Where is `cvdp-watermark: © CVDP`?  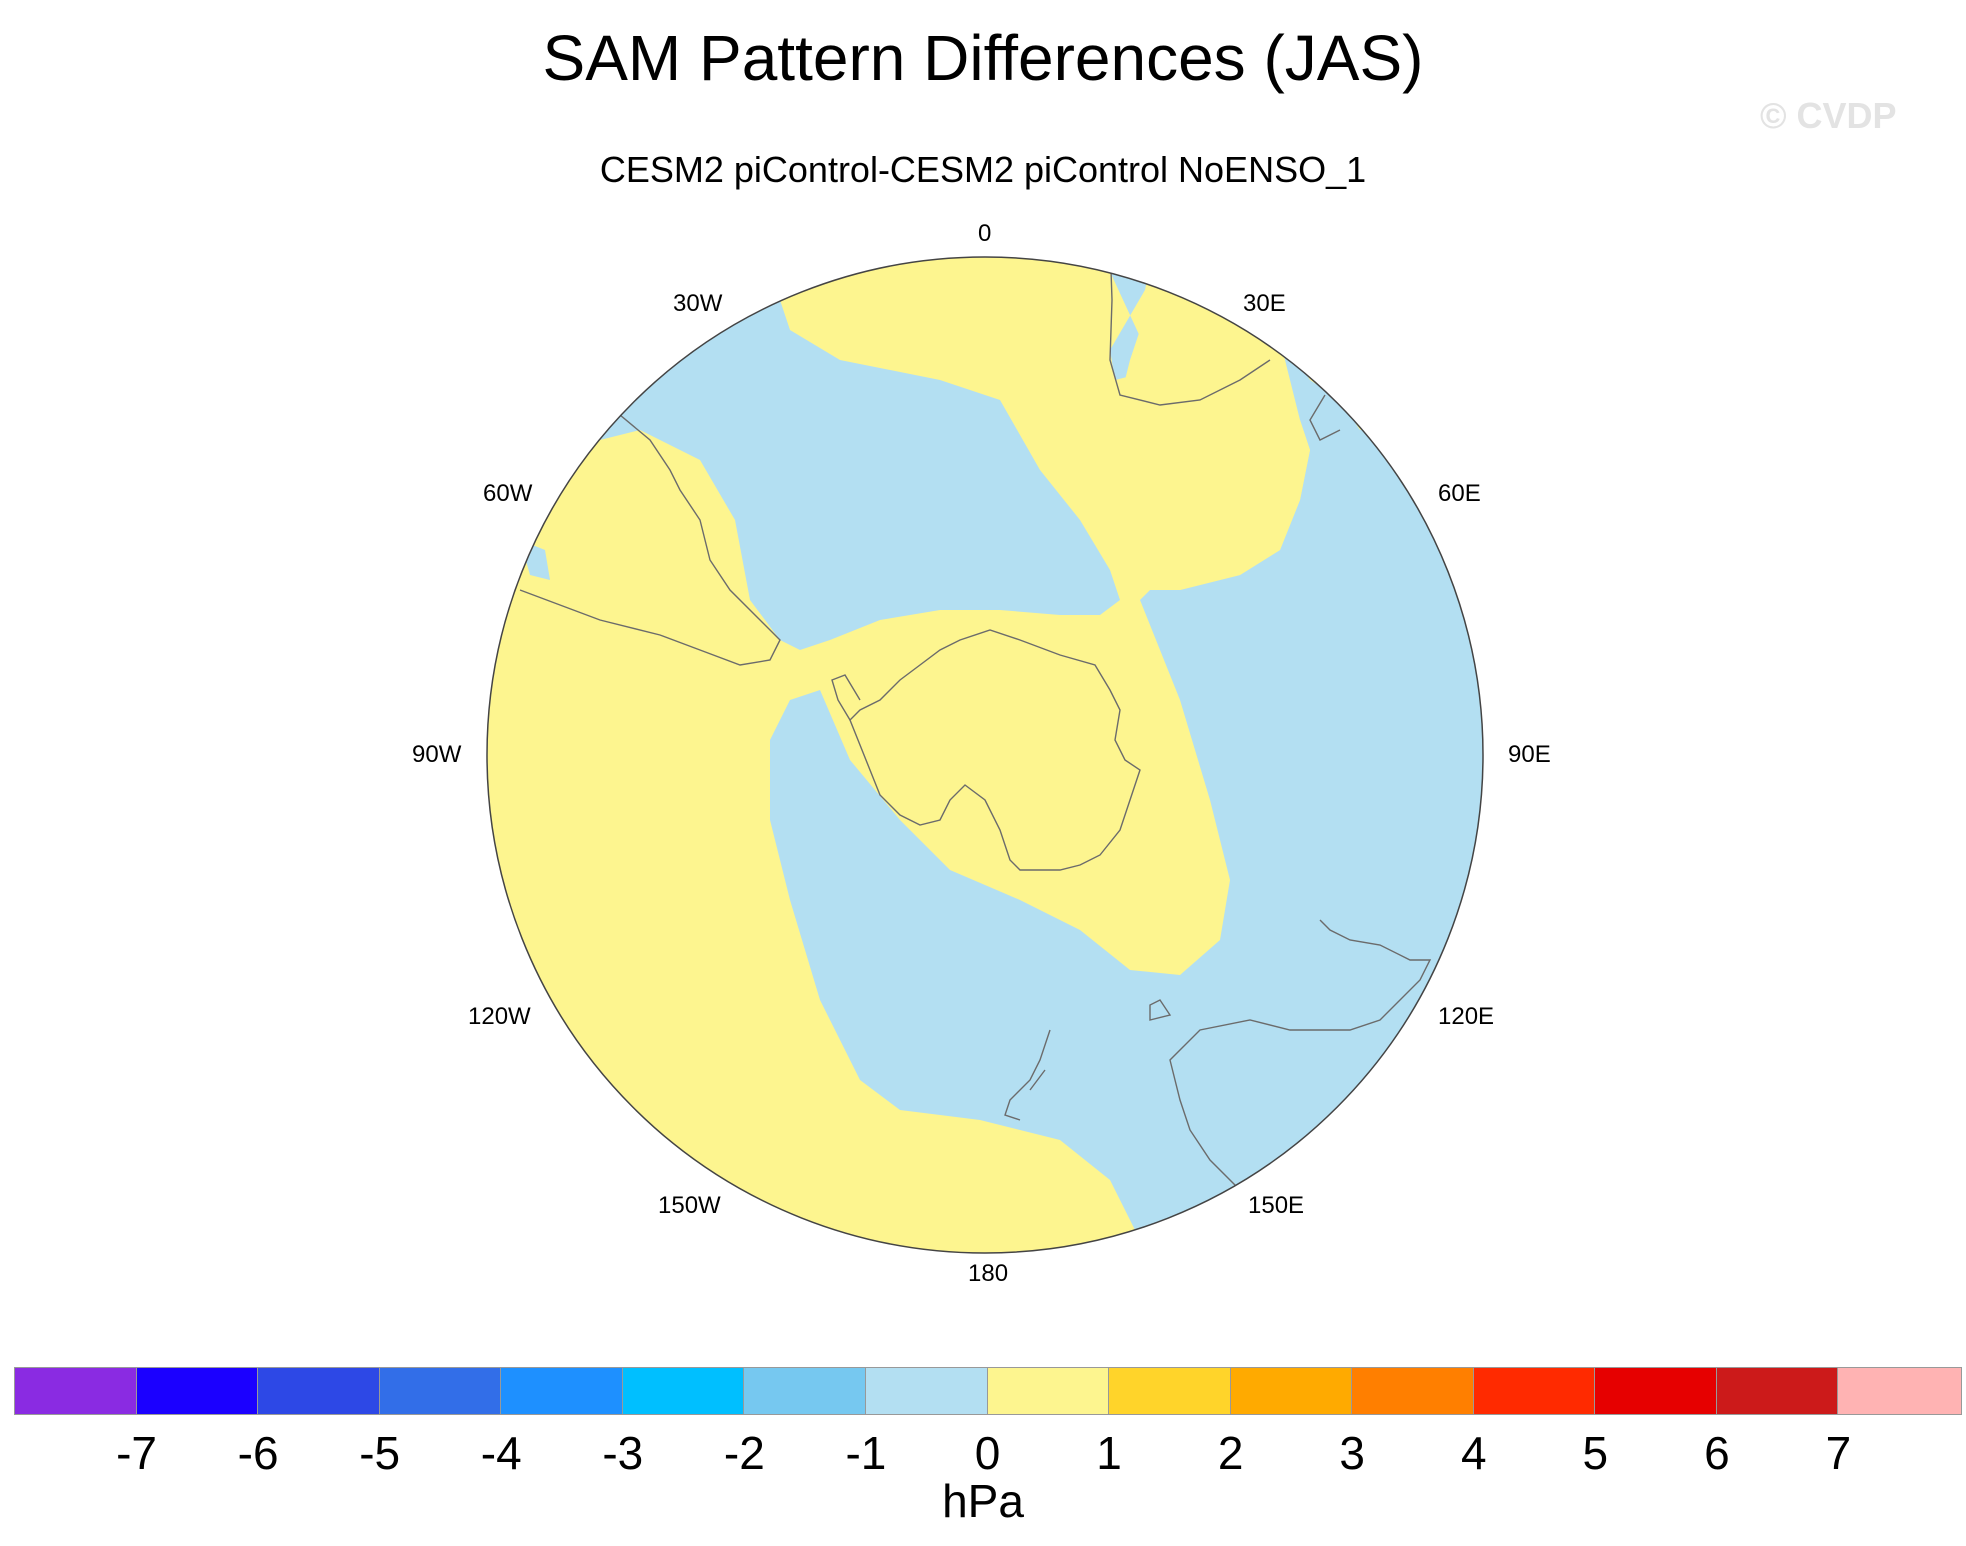 cvdp-watermark: © CVDP is located at coordinates (1828, 115).